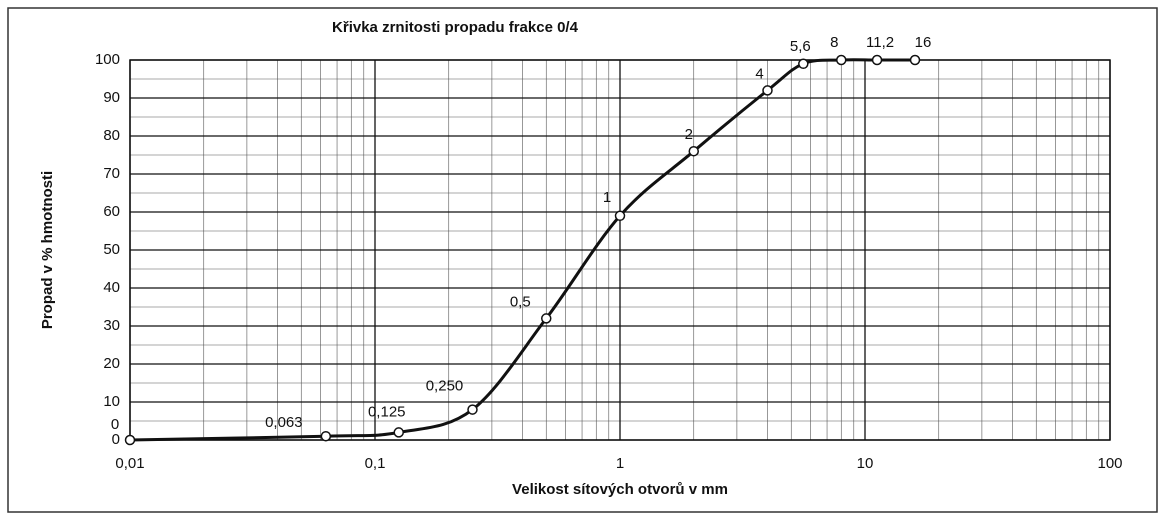  Describe the element at coordinates (284, 422) in the screenshot. I see `point-label: 0,063` at that location.